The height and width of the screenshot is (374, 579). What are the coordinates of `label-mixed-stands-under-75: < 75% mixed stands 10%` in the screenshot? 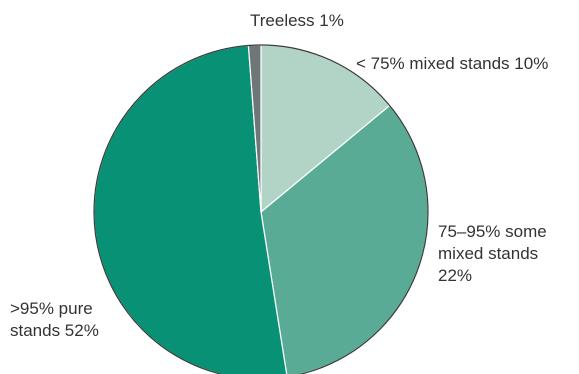 It's located at (452, 63).